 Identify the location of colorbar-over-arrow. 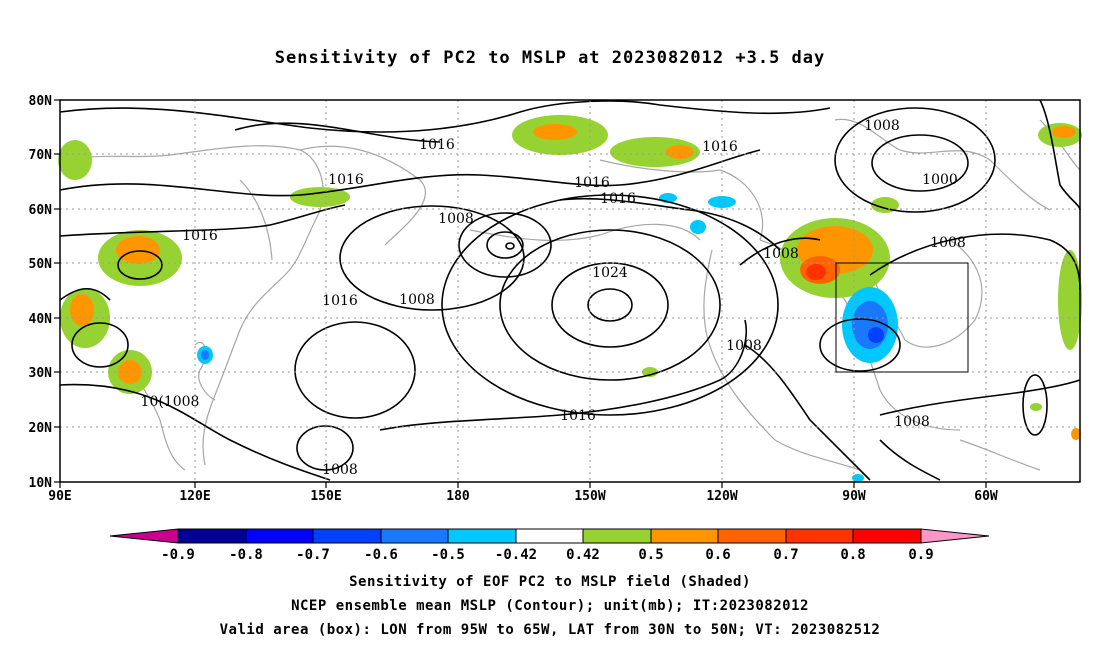
(955, 536).